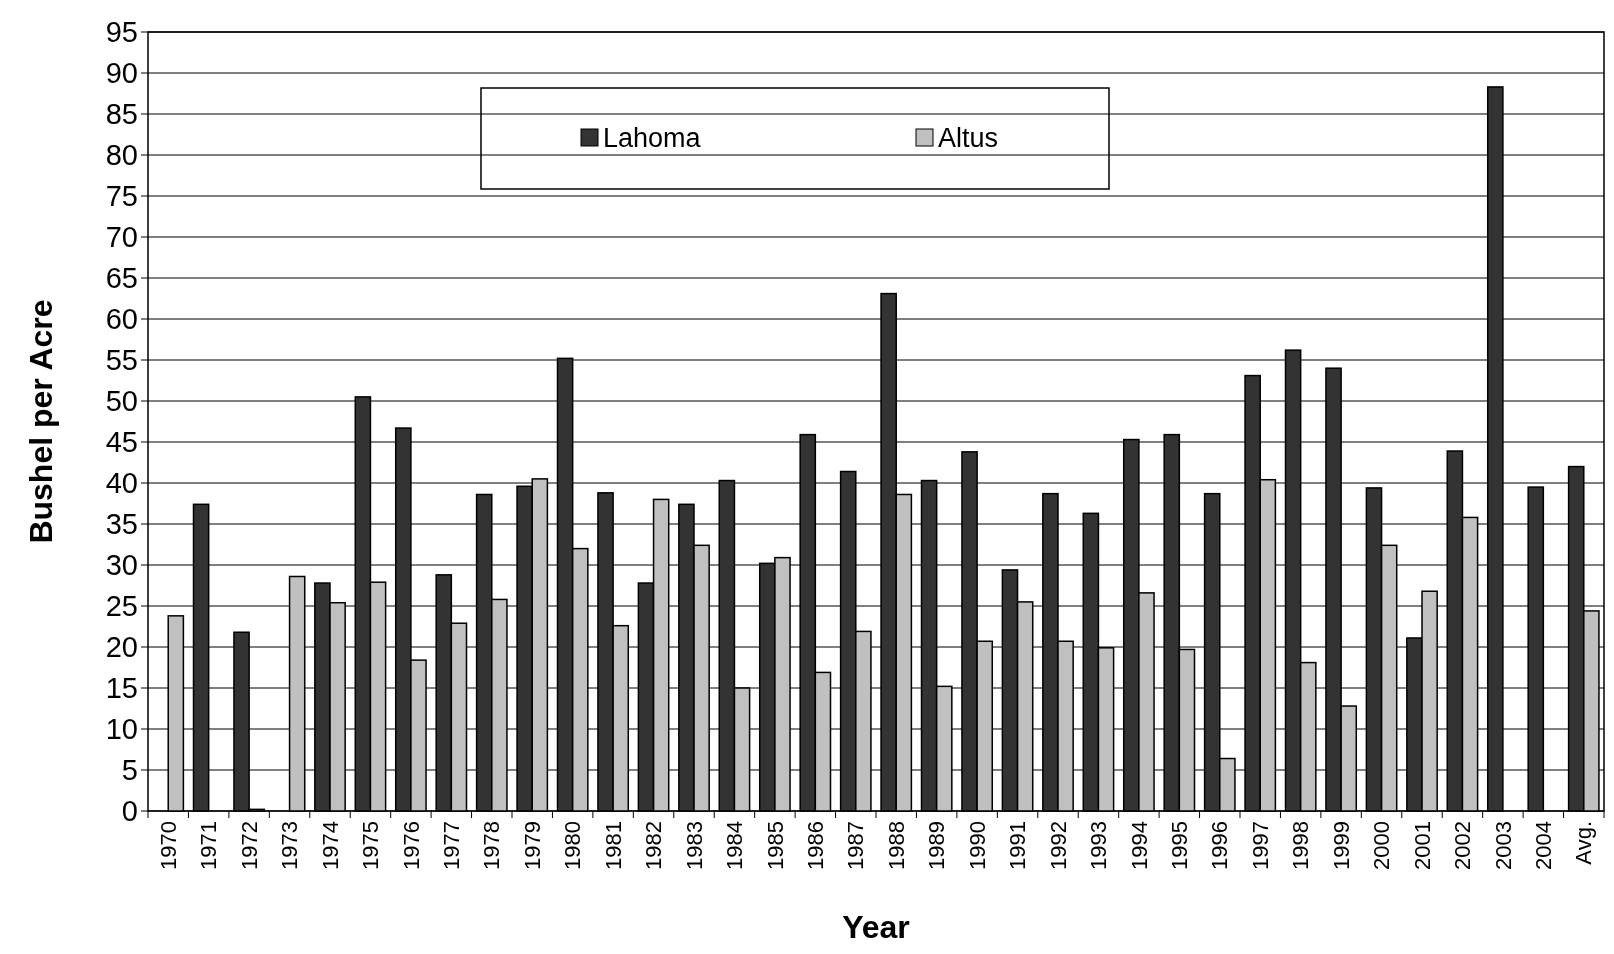 Image resolution: width=1614 pixels, height=954 pixels. I want to click on x-tick-label: 1972, so click(249, 845).